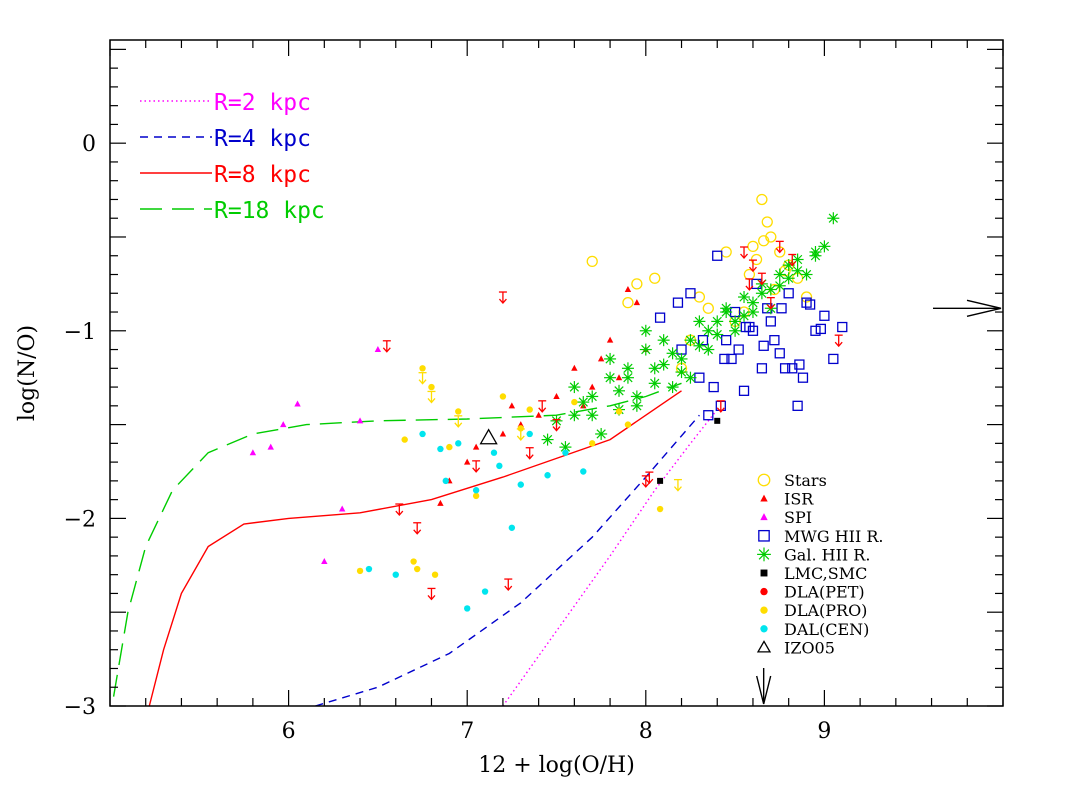 Image resolution: width=1067 pixels, height=797 pixels. I want to click on x-tick-label: 9, so click(824, 731).